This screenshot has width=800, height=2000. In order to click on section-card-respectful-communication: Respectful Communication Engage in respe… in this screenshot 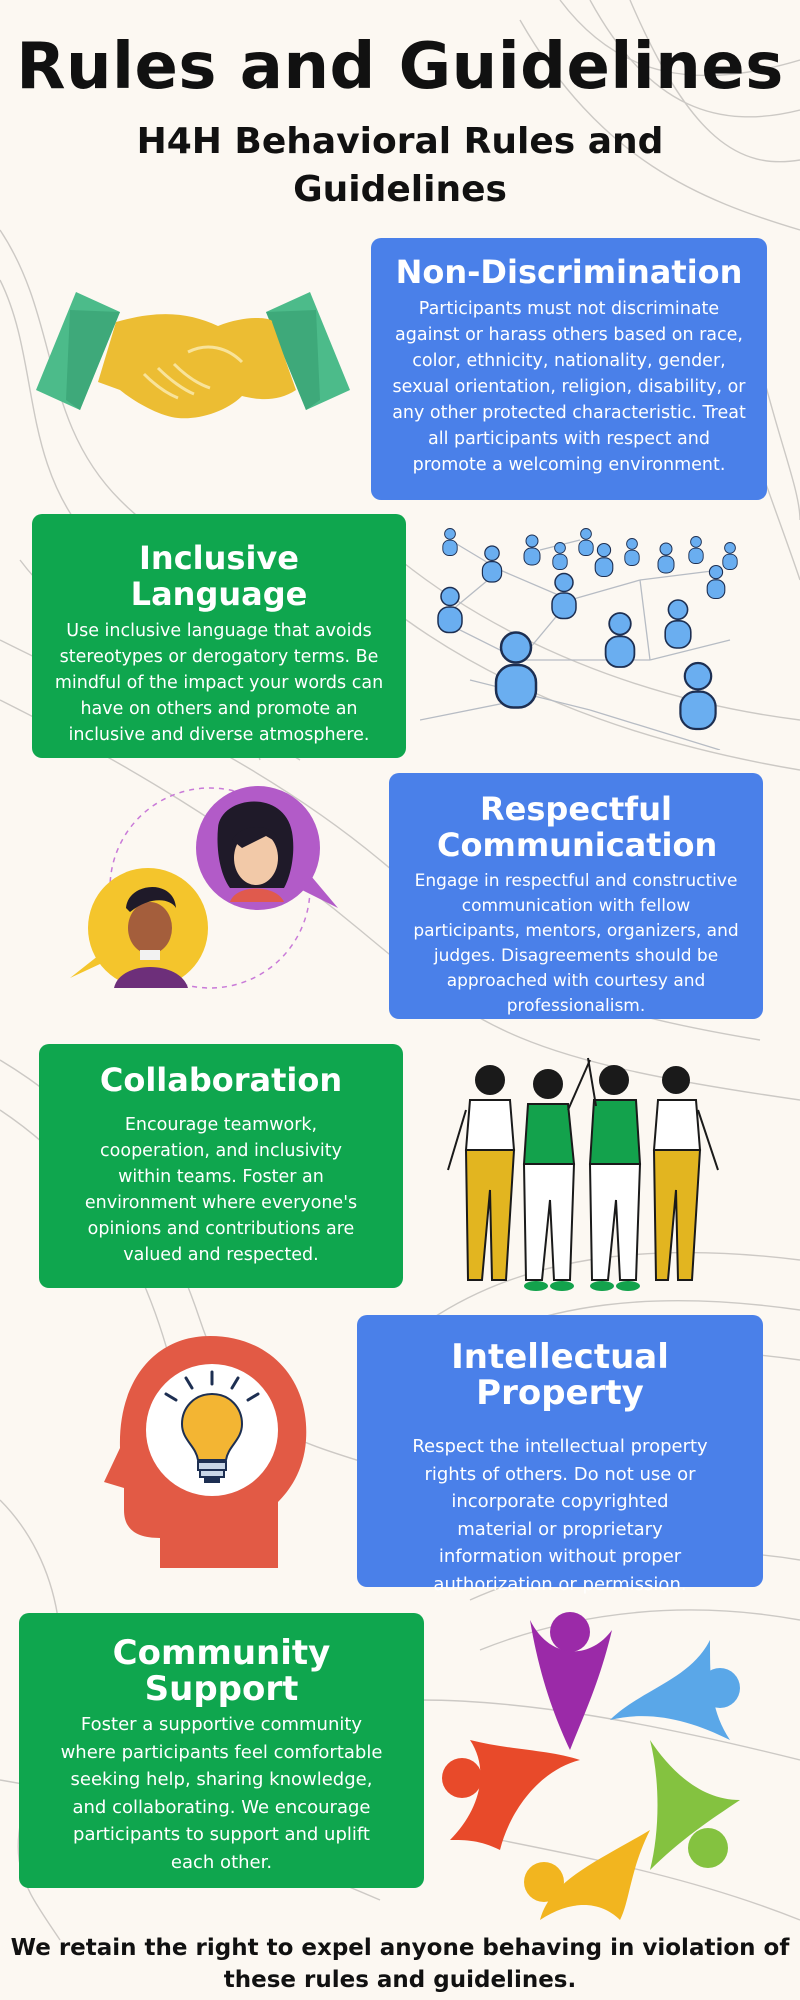, I will do `click(576, 896)`.